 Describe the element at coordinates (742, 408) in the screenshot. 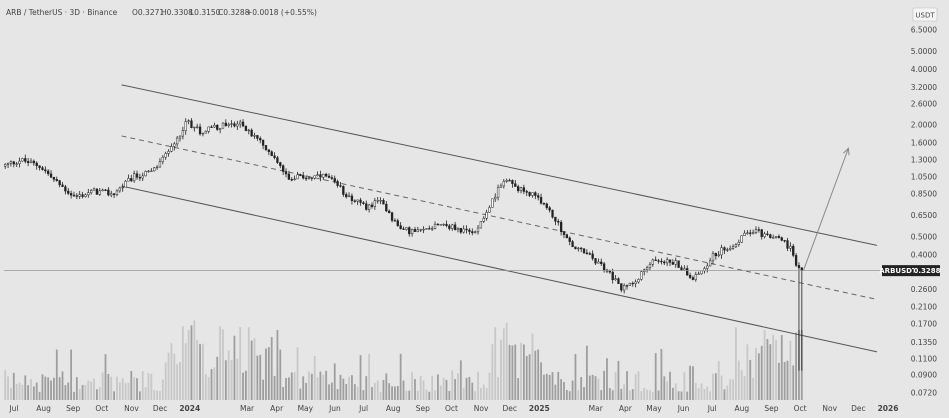

I see `x-tick-label: Aug` at that location.